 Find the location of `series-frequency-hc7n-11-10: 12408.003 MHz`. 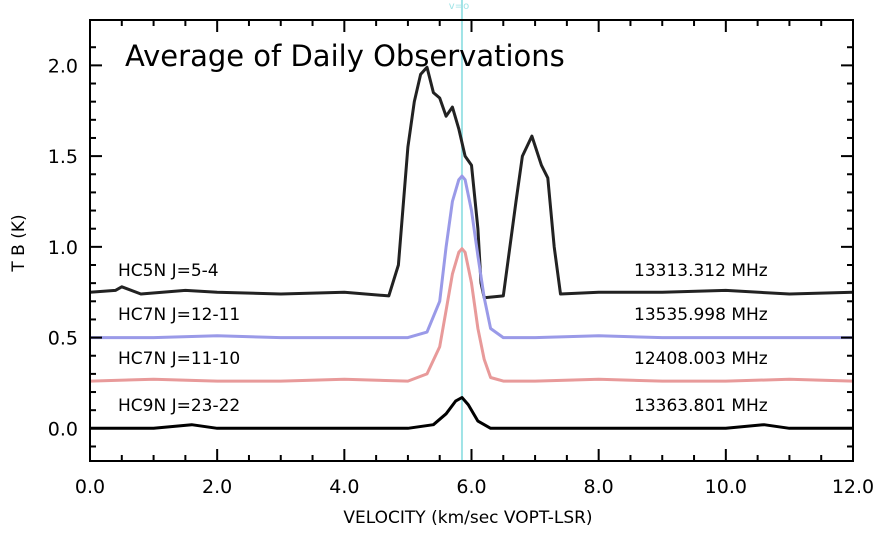

series-frequency-hc7n-11-10: 12408.003 MHz is located at coordinates (701, 359).